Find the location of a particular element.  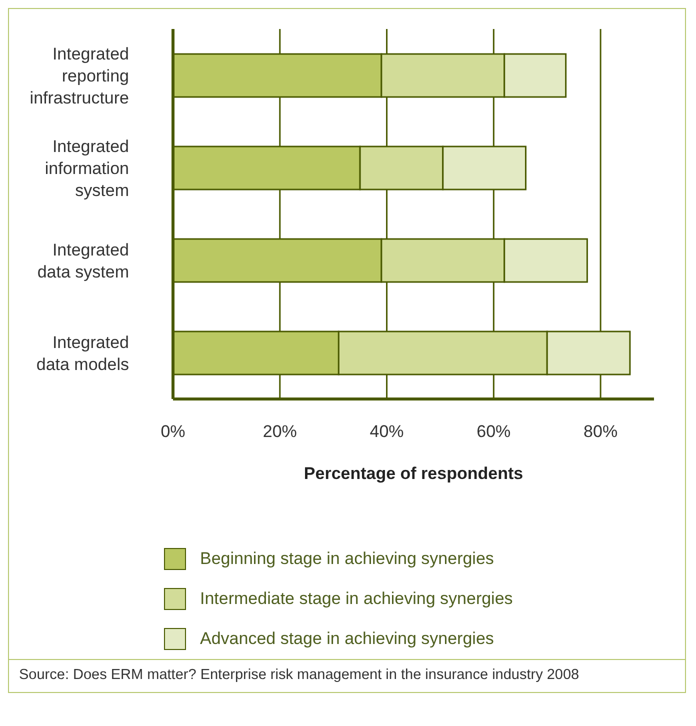

legend-label: Beginning stage in achieving synergies is located at coordinates (347, 559).